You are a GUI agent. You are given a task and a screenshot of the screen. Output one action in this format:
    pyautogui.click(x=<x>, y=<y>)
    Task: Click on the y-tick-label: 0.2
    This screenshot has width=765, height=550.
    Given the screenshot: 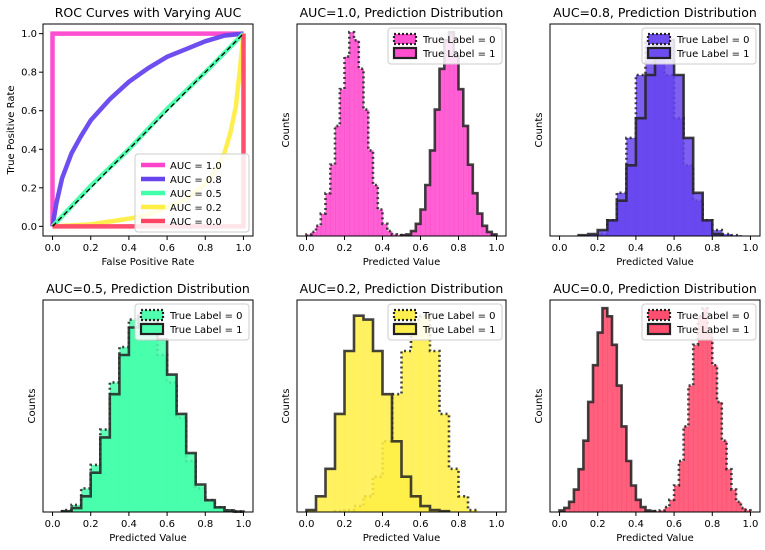 What is the action you would take?
    pyautogui.click(x=29, y=188)
    